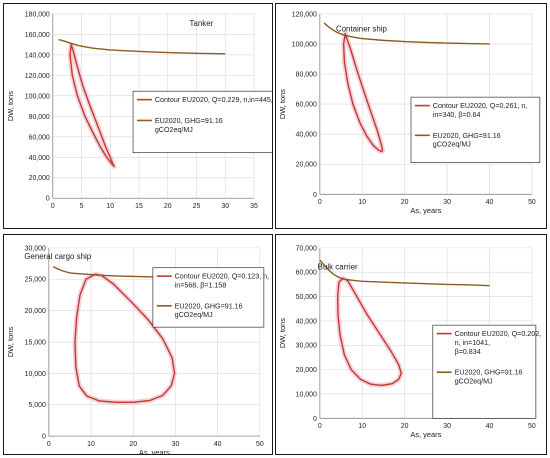 Image resolution: width=550 pixels, height=458 pixels. What do you see at coordinates (37, 35) in the screenshot?
I see `y-tick-label: 160,000` at bounding box center [37, 35].